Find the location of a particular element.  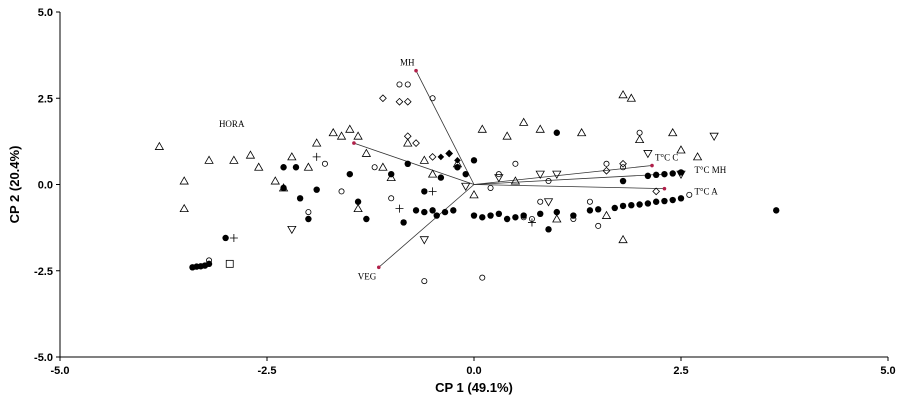

y-tick-label: -5.0 is located at coordinates (43, 358).